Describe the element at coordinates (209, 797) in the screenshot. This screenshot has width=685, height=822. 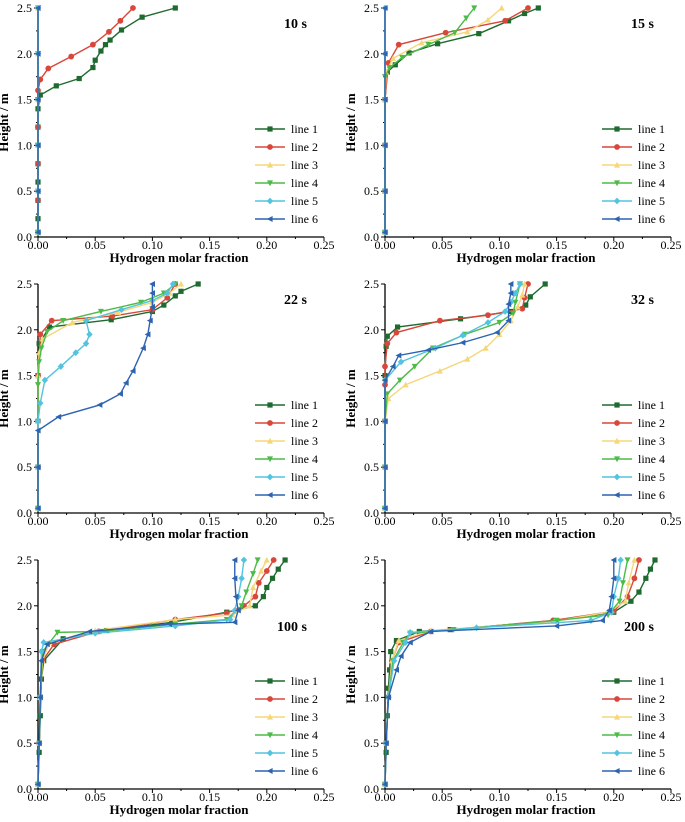
I see `x-tick-label: 0.15` at that location.